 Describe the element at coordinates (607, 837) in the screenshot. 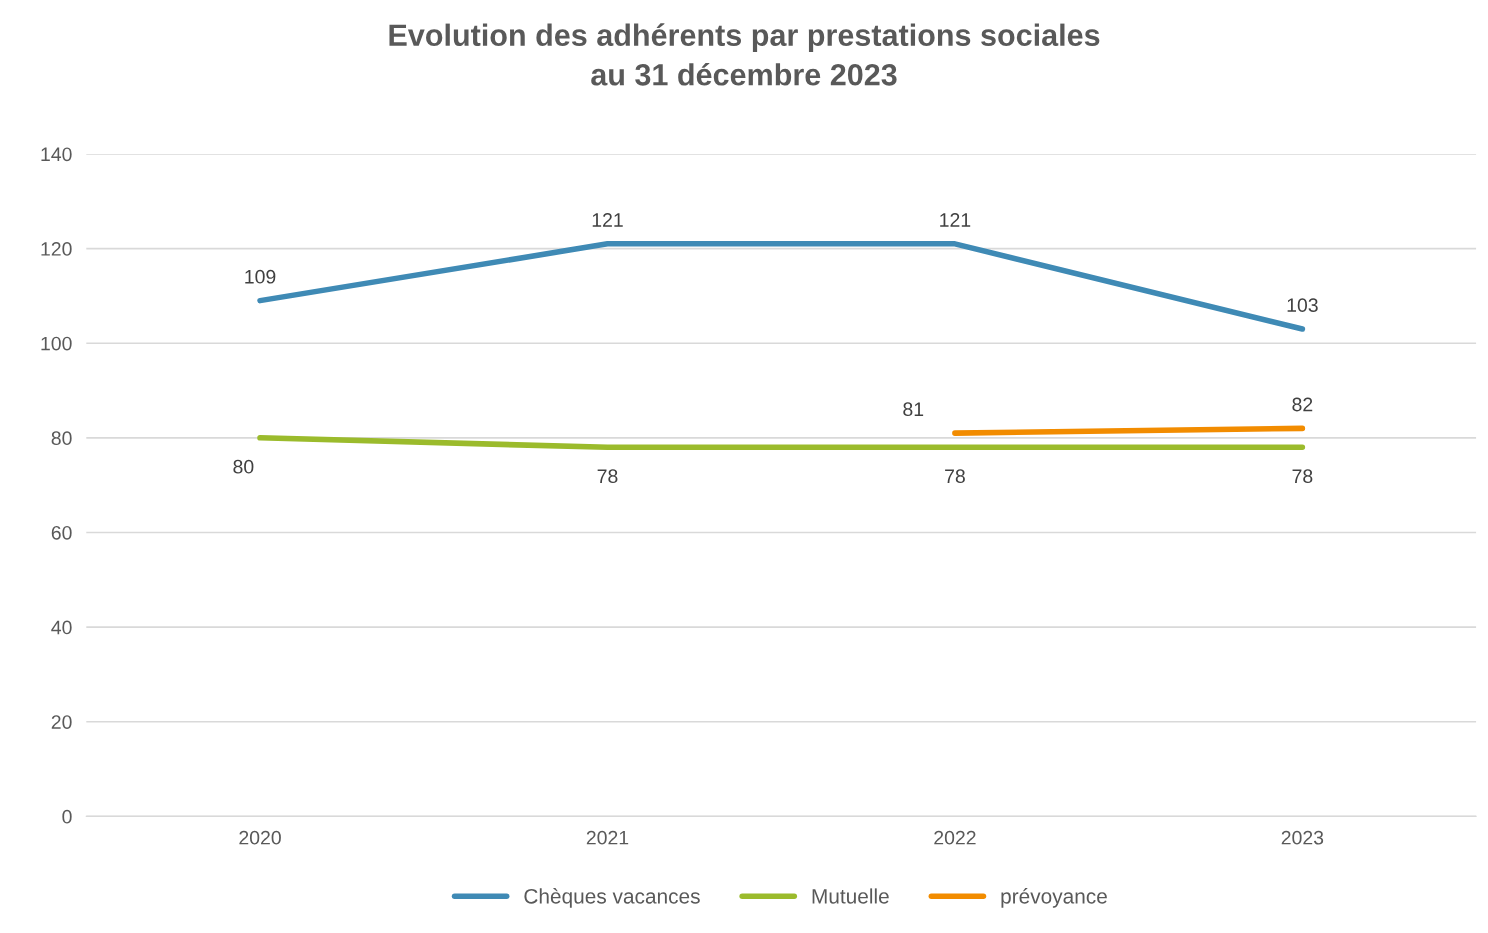

I see `x-tick-label: 2021` at that location.